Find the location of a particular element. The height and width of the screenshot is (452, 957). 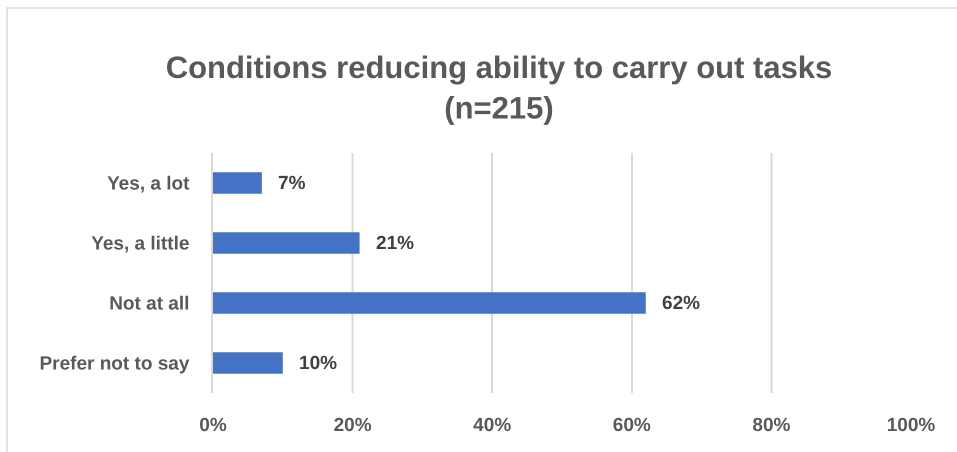

y-tick-label: Prefer not to say is located at coordinates (115, 364).